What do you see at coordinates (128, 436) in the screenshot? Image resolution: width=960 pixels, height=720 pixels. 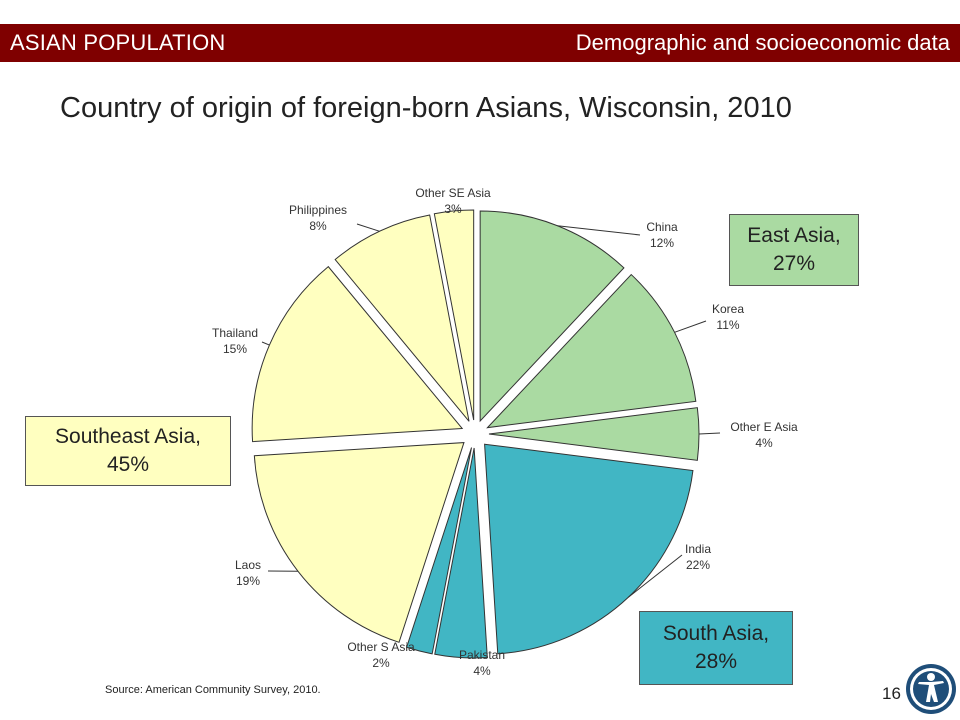 I see `southeast-asia-group-label: Southeast Asia,` at bounding box center [128, 436].